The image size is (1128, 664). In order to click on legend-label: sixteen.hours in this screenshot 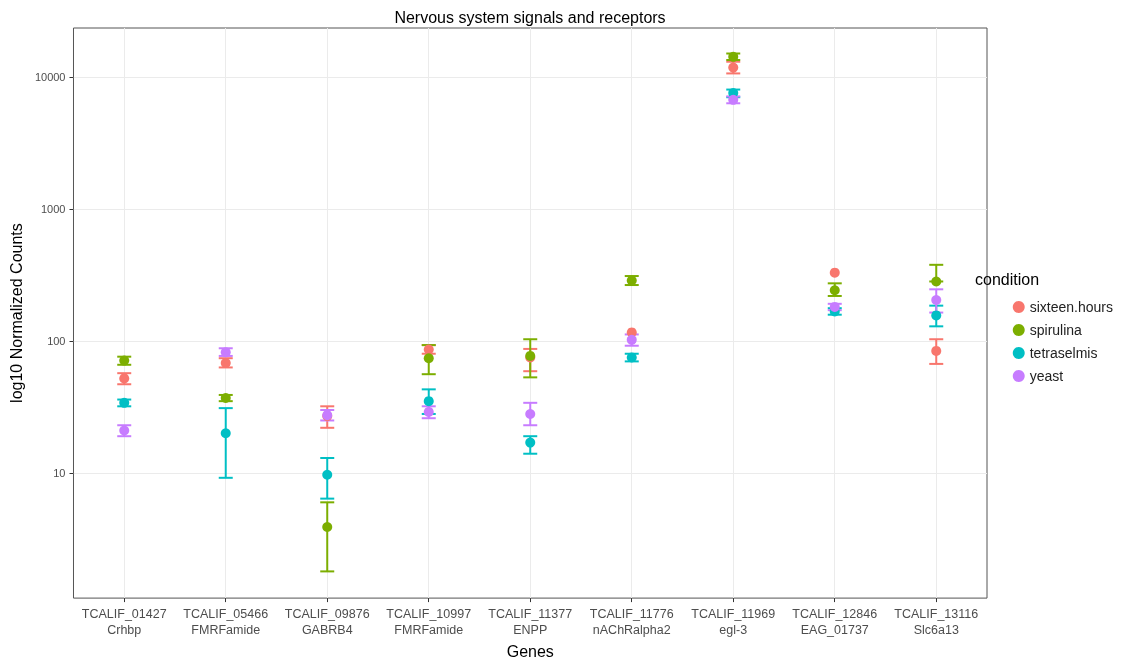, I will do `click(1071, 307)`.